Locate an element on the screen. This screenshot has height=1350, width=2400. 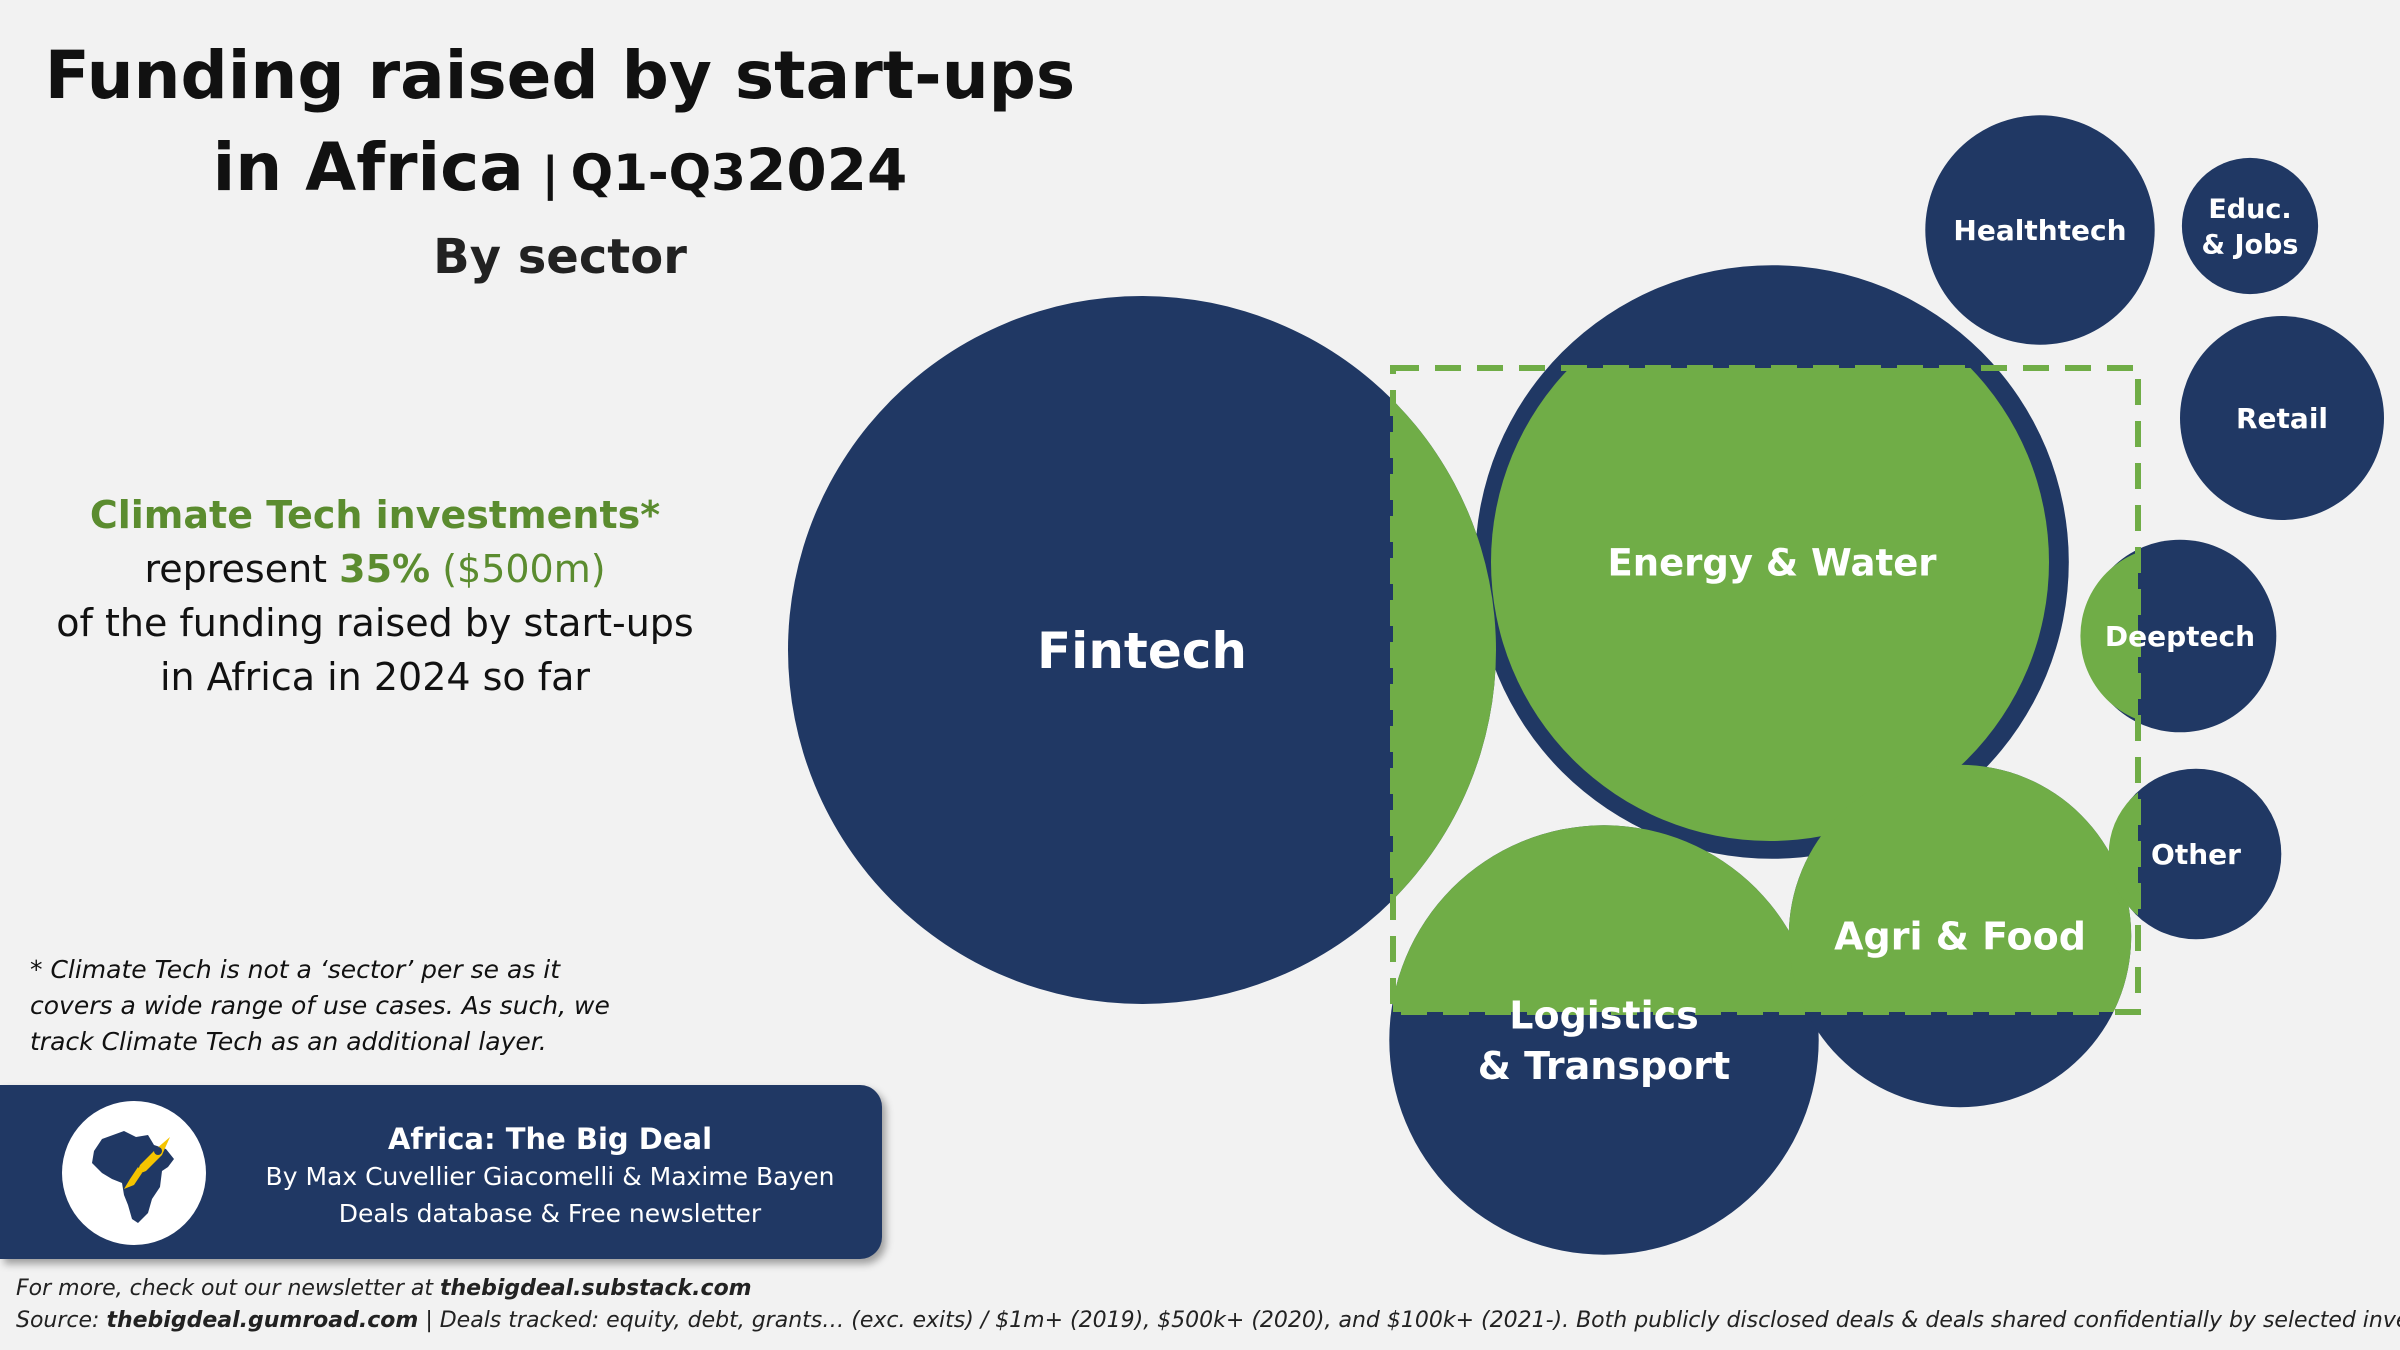
africa-rocket-logo-icon is located at coordinates (134, 1173).